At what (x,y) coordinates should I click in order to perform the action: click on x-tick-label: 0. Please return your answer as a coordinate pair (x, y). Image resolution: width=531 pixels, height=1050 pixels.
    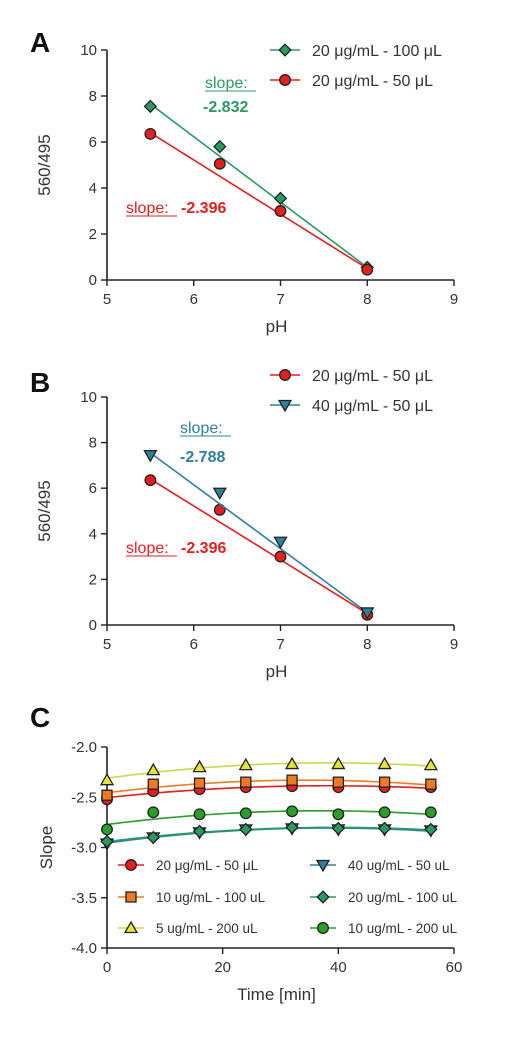
    Looking at the image, I should click on (107, 967).